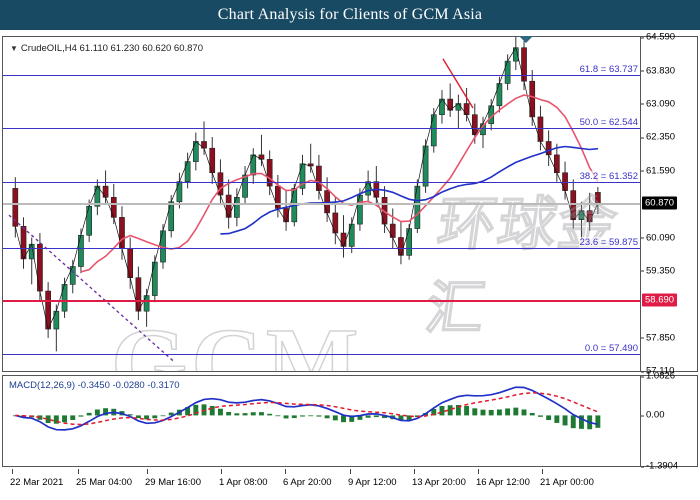 Image resolution: width=700 pixels, height=500 pixels. I want to click on macd-tick: 1.0826, so click(658, 376).